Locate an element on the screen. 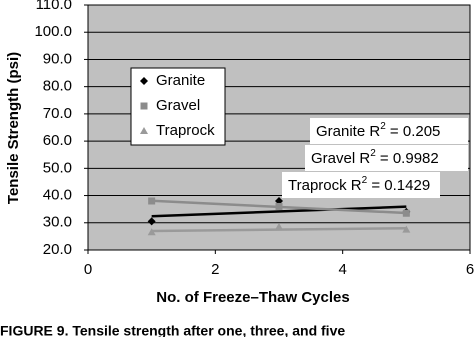 Image resolution: width=474 pixels, height=337 pixels. annotation-tail: = 0.9982 is located at coordinates (407, 158).